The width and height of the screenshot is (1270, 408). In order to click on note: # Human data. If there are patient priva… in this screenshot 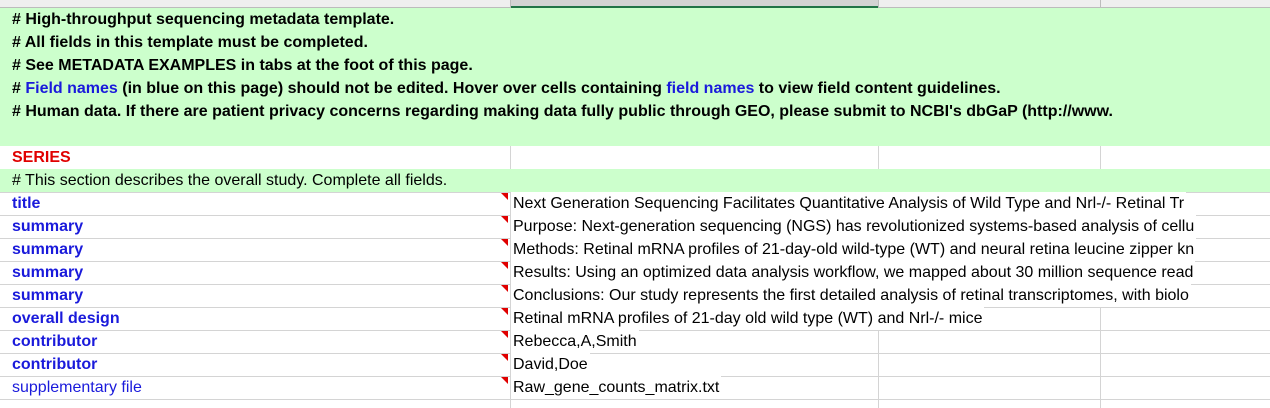, I will do `click(562, 111)`.